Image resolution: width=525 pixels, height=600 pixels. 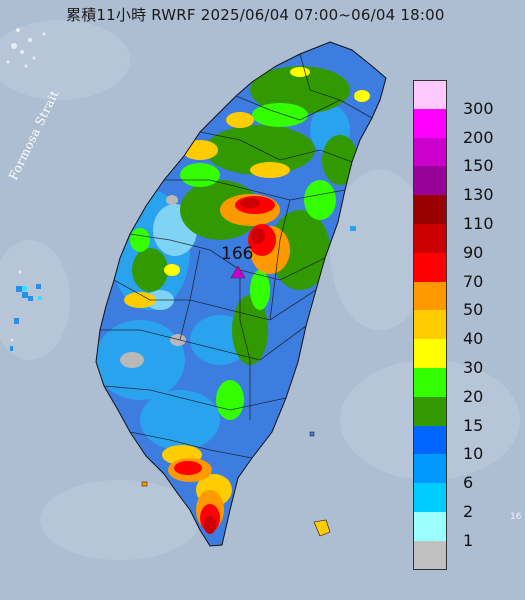 I want to click on legend-label: 30, so click(x=473, y=367).